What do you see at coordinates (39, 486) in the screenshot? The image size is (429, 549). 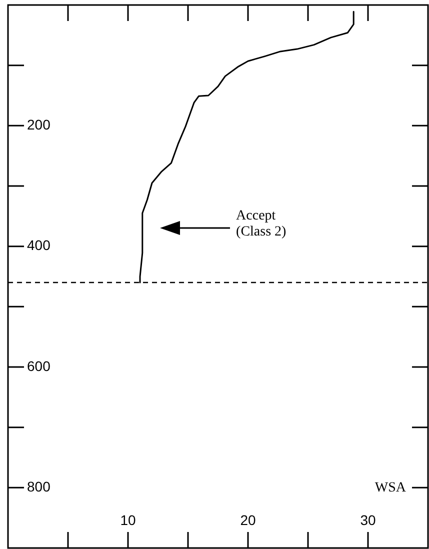 I see `y-tick-label: 800` at bounding box center [39, 486].